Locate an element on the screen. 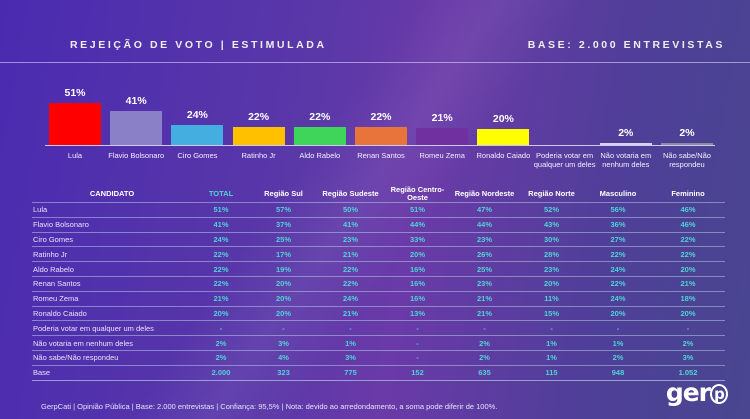 The height and width of the screenshot is (419, 750). header-divider is located at coordinates (375, 62).